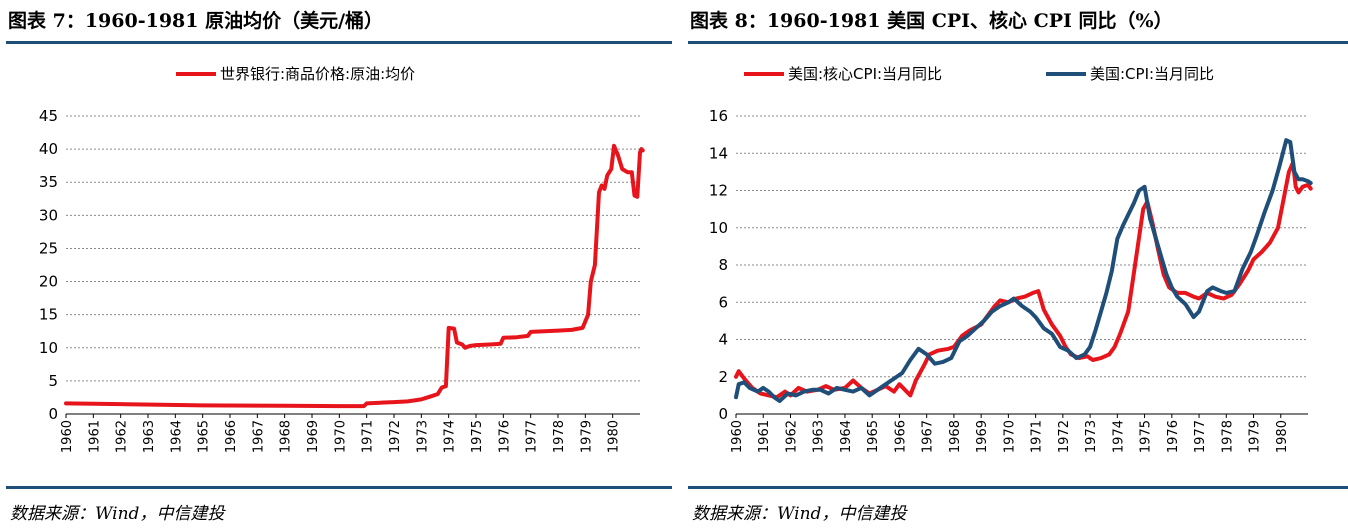 The image size is (1348, 530). What do you see at coordinates (48, 149) in the screenshot?
I see `y-tick-label: 40` at bounding box center [48, 149].